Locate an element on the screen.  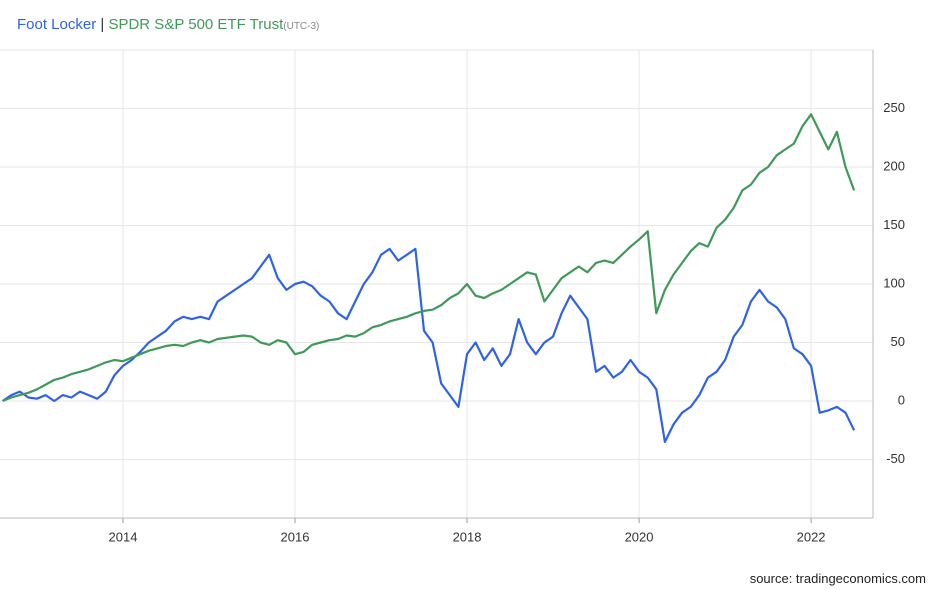
y-tick-label: 250 is located at coordinates (894, 107).